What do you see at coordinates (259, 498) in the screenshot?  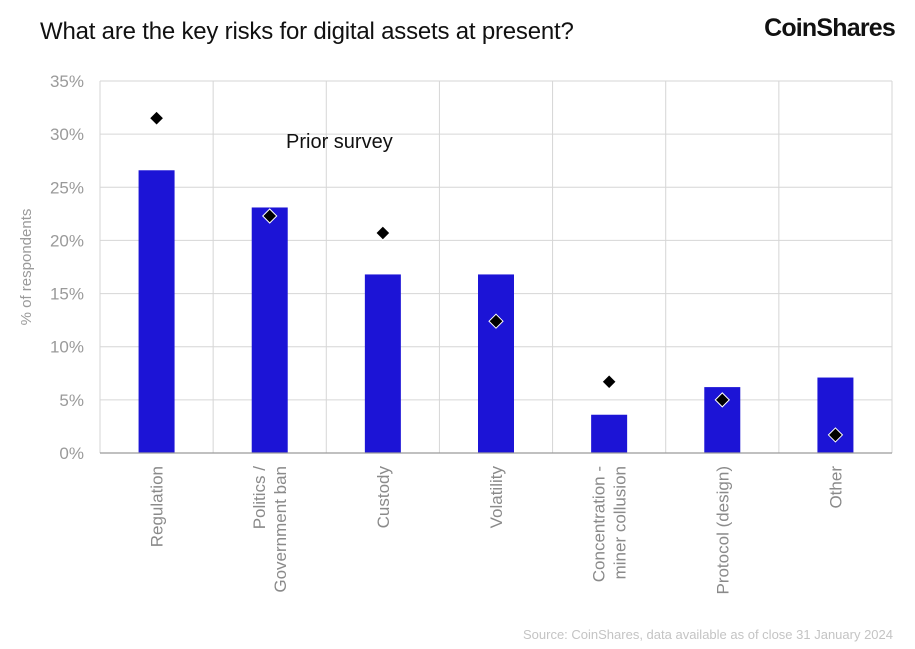 I see `category-label: Politics /` at bounding box center [259, 498].